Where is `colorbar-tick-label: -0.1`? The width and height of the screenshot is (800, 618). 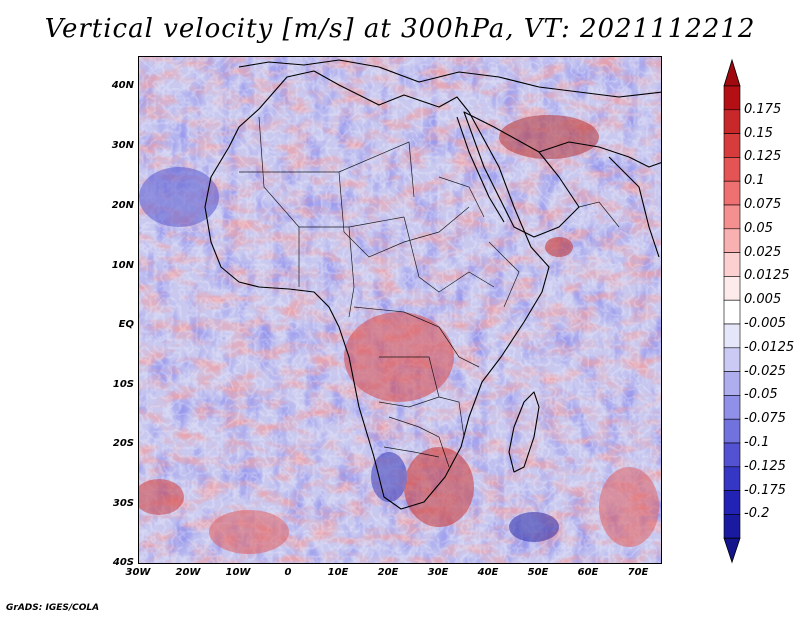 colorbar-tick-label: -0.1 is located at coordinates (757, 442).